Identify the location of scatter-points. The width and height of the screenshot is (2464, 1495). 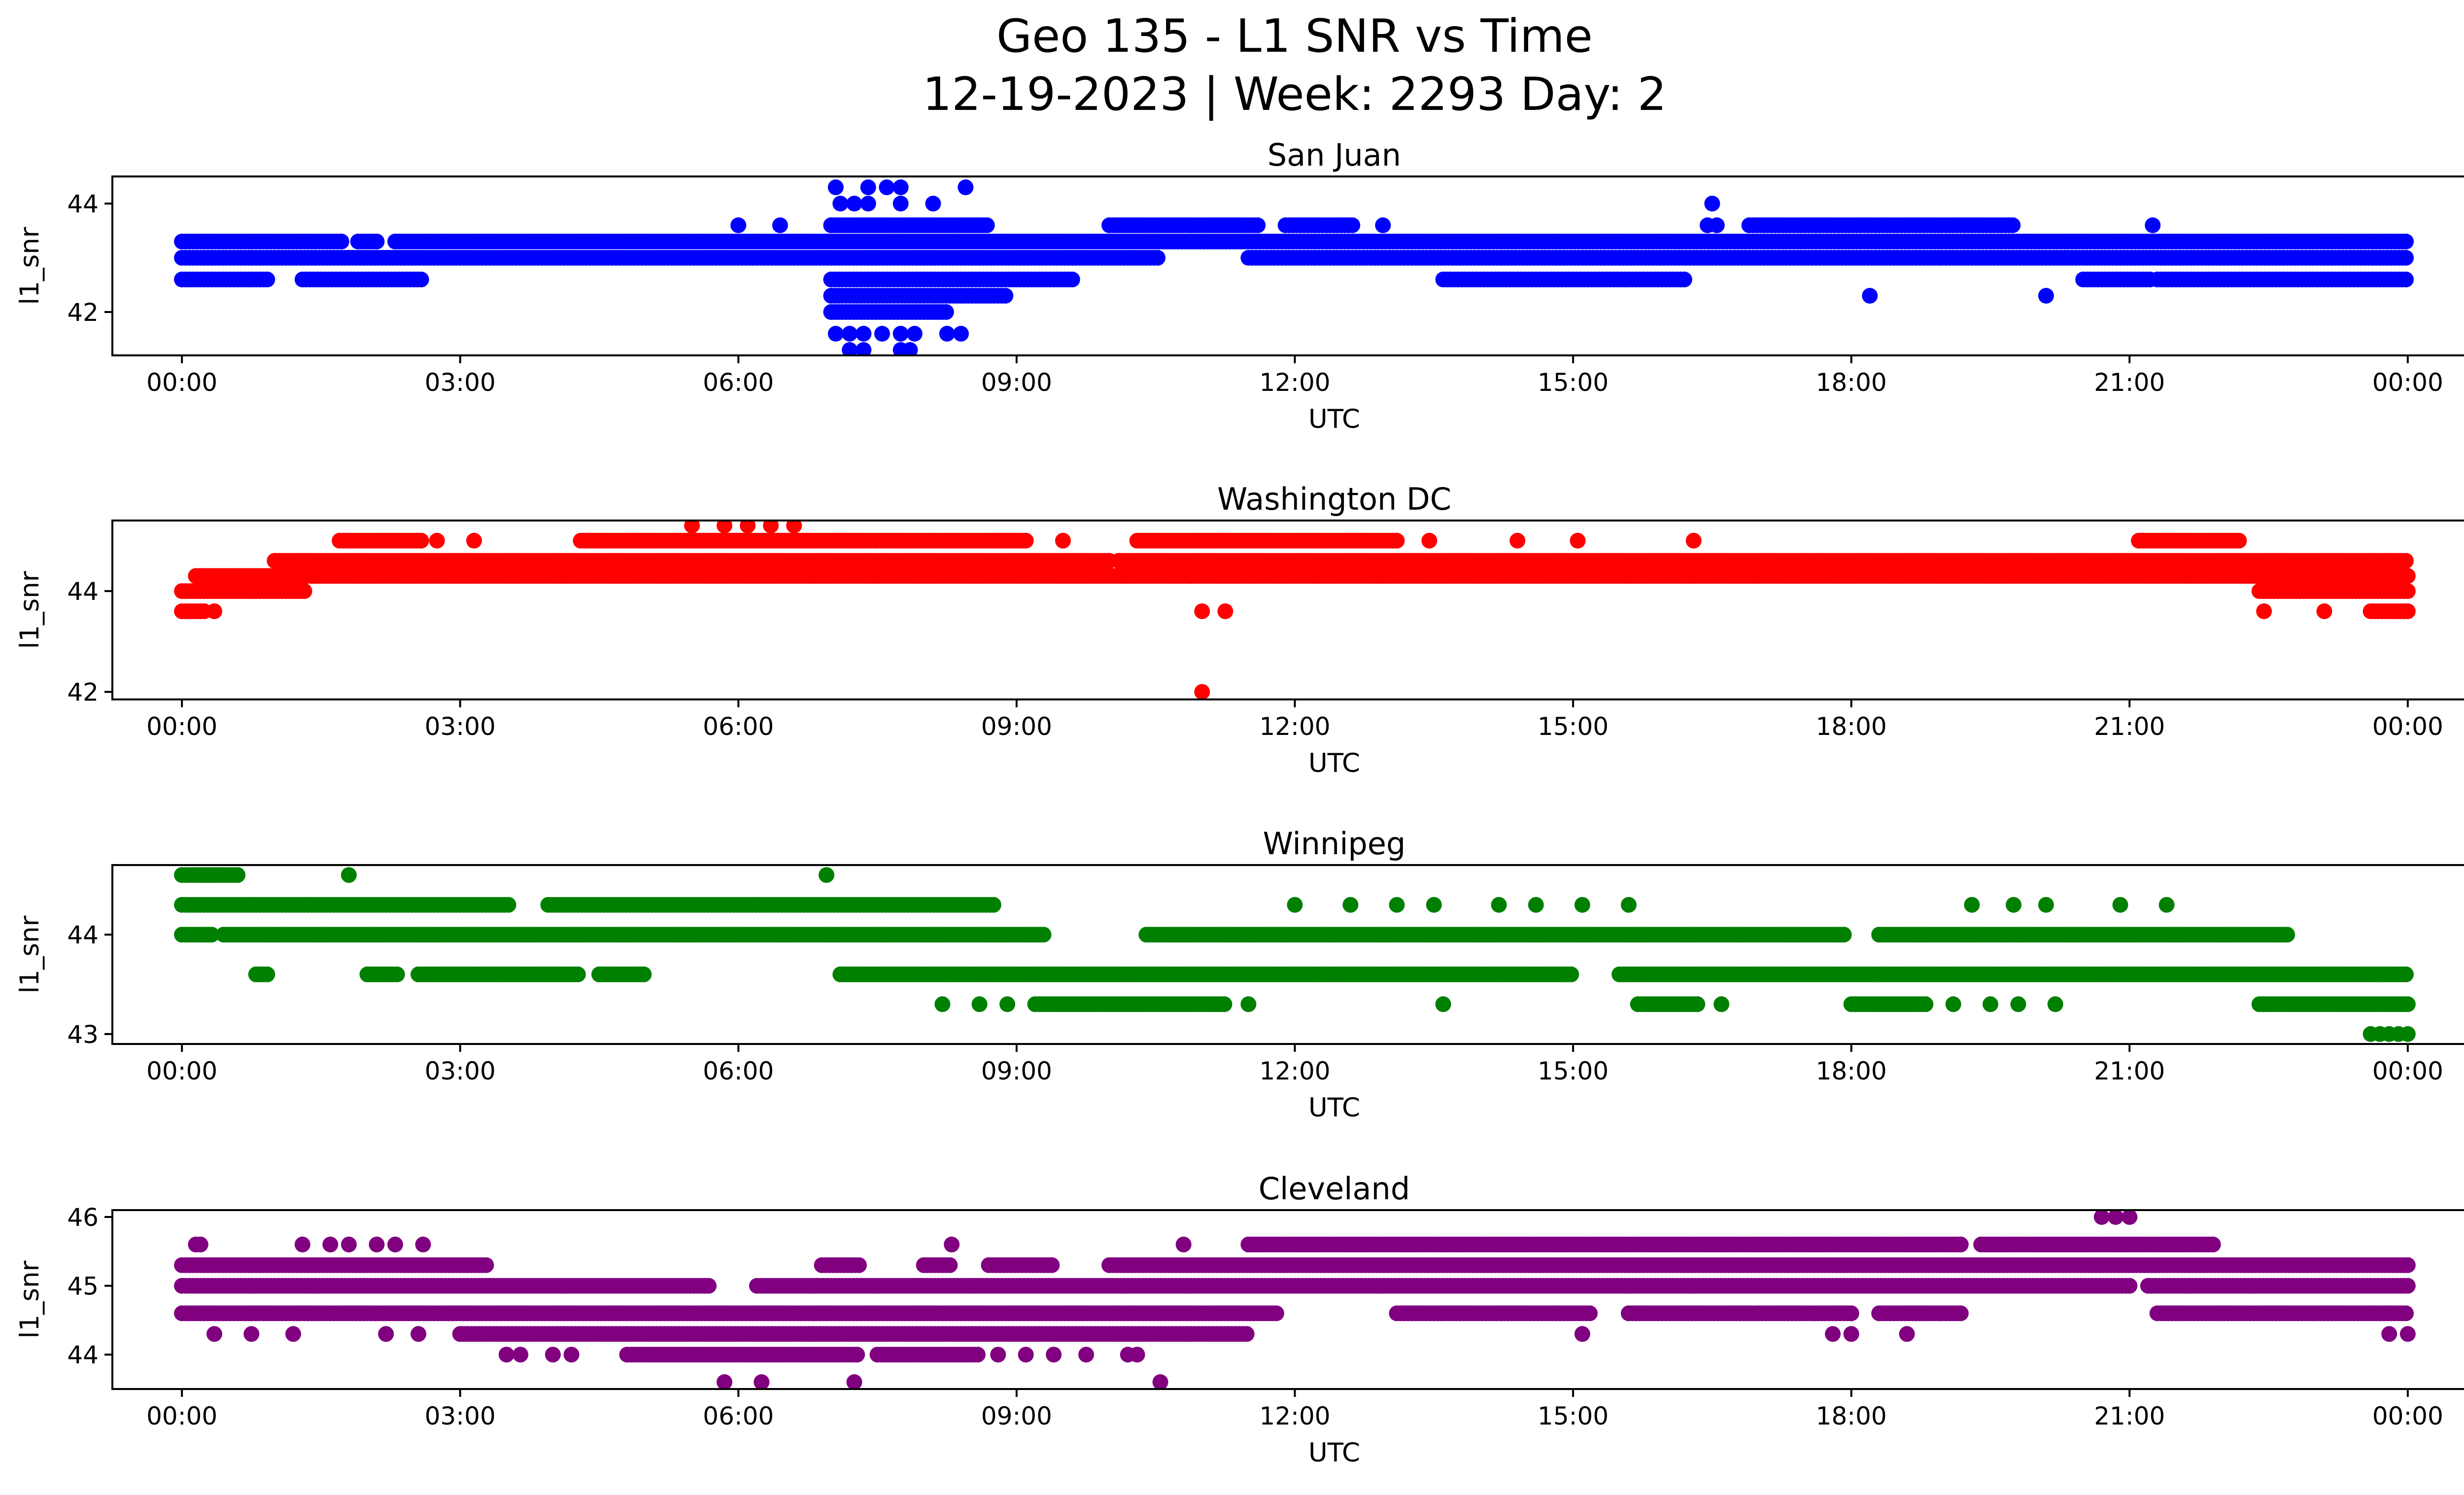
(1295, 610).